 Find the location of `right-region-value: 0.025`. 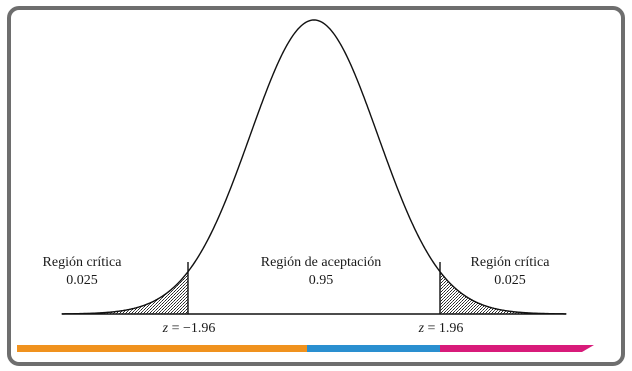

right-region-value: 0.025 is located at coordinates (510, 280).